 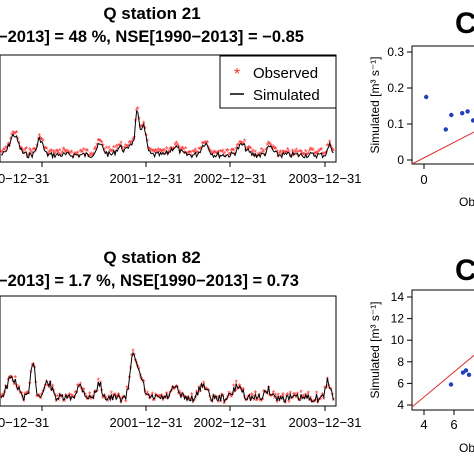 I want to click on simulated-series-line, so click(x=167, y=377).